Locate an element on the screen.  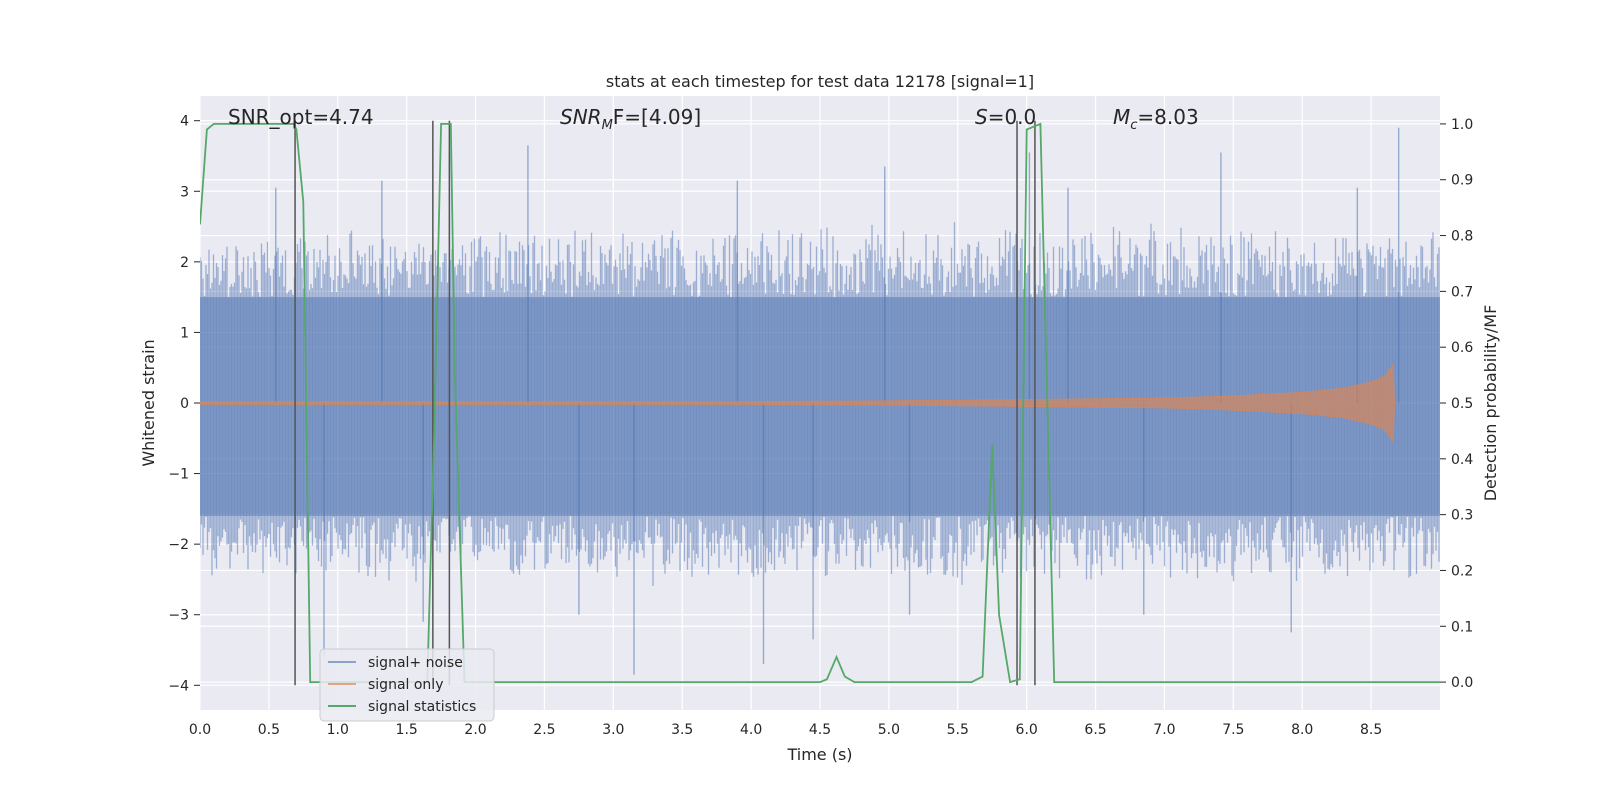
x-tick-label: 6.0 is located at coordinates (1027, 730).